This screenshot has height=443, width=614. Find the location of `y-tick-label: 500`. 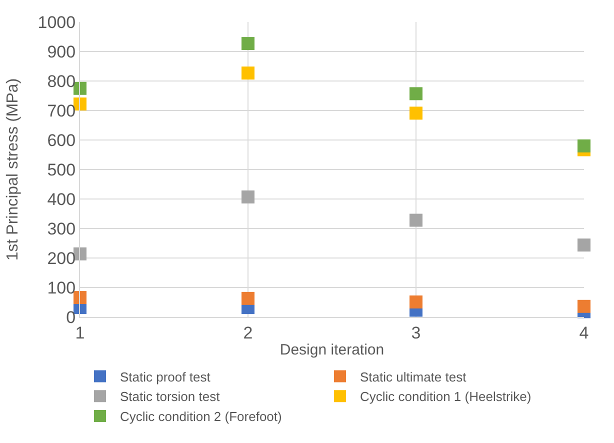

y-tick-label: 500 is located at coordinates (61, 170).